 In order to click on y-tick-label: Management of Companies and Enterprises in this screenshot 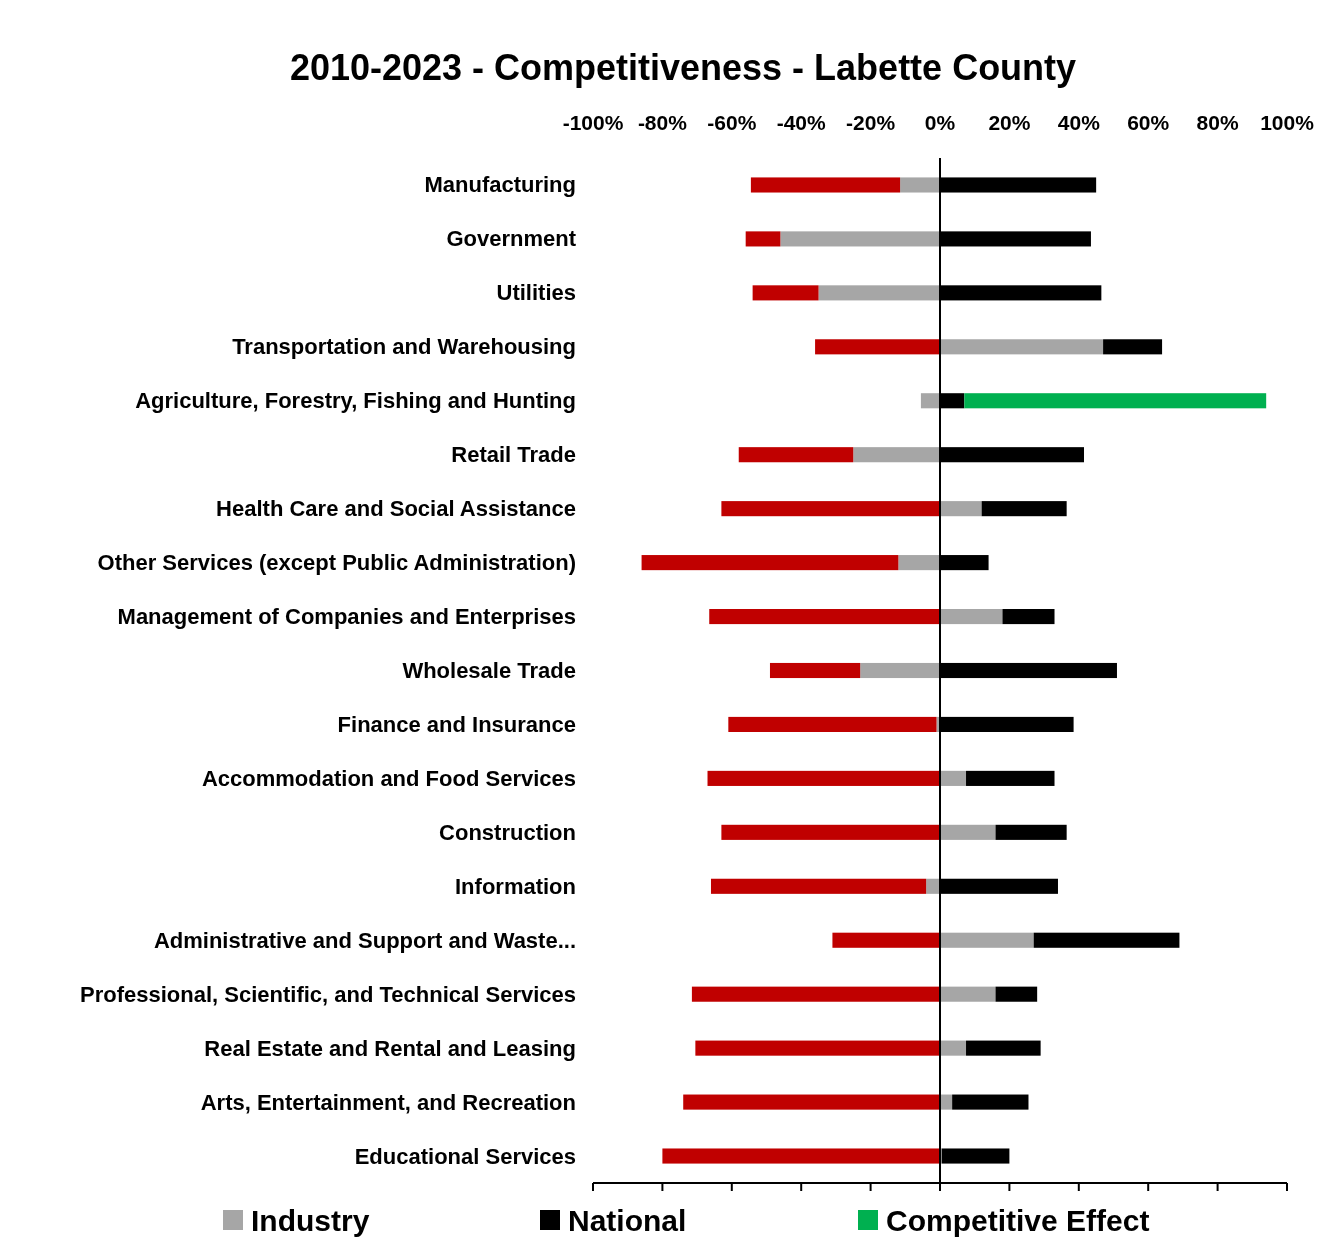, I will do `click(346, 617)`.